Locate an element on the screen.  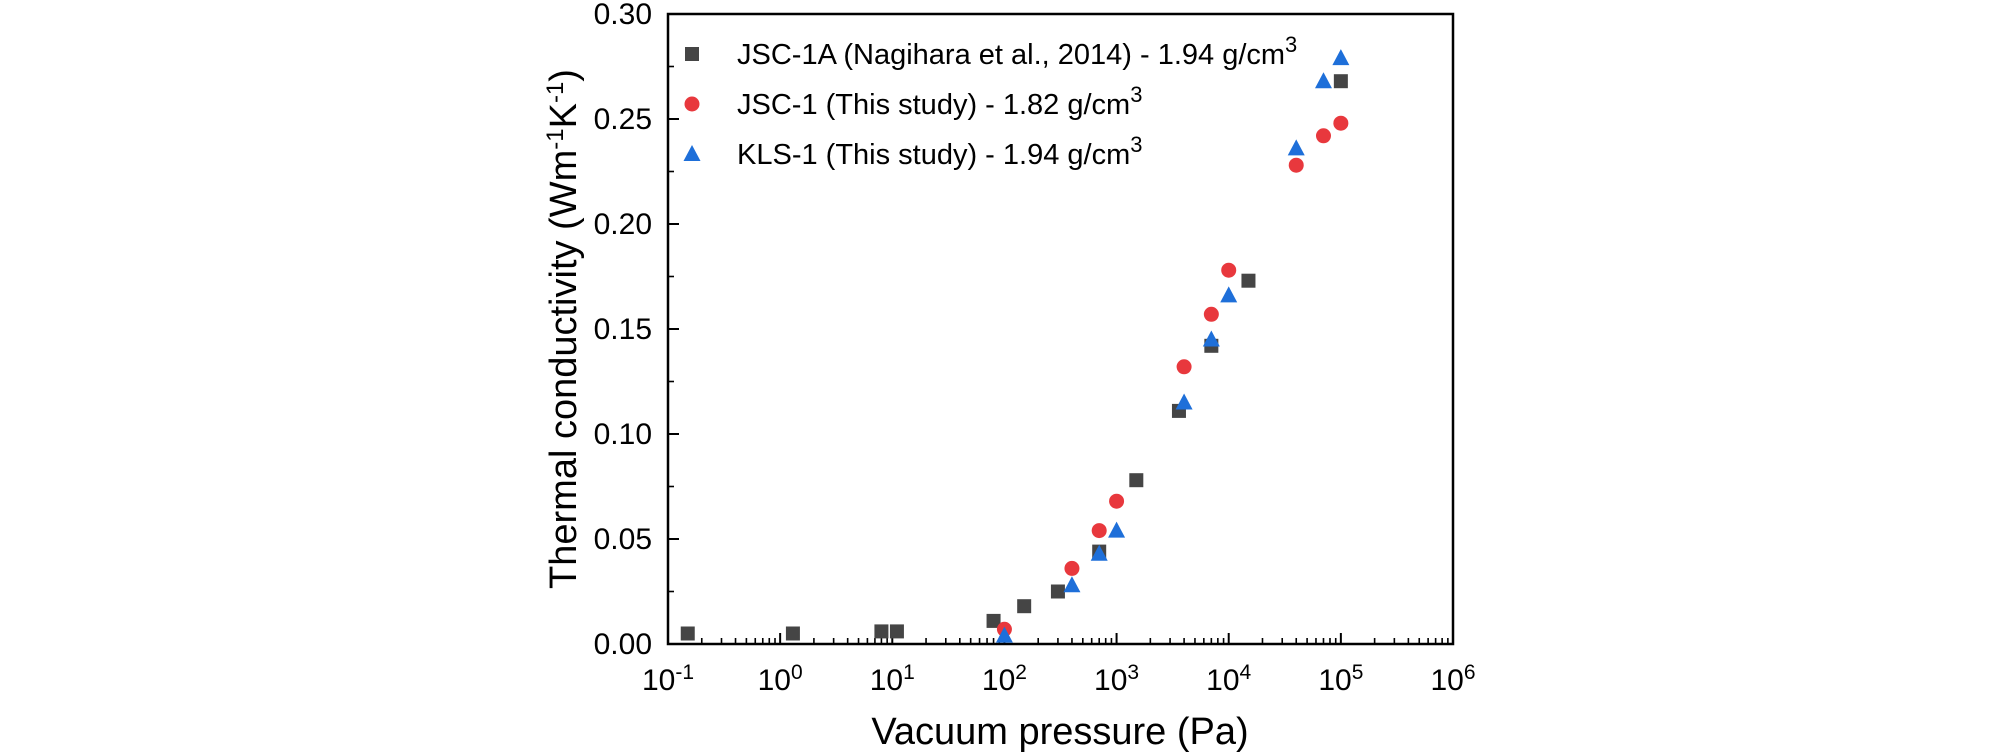
series-triangle is located at coordinates (1172, 346).